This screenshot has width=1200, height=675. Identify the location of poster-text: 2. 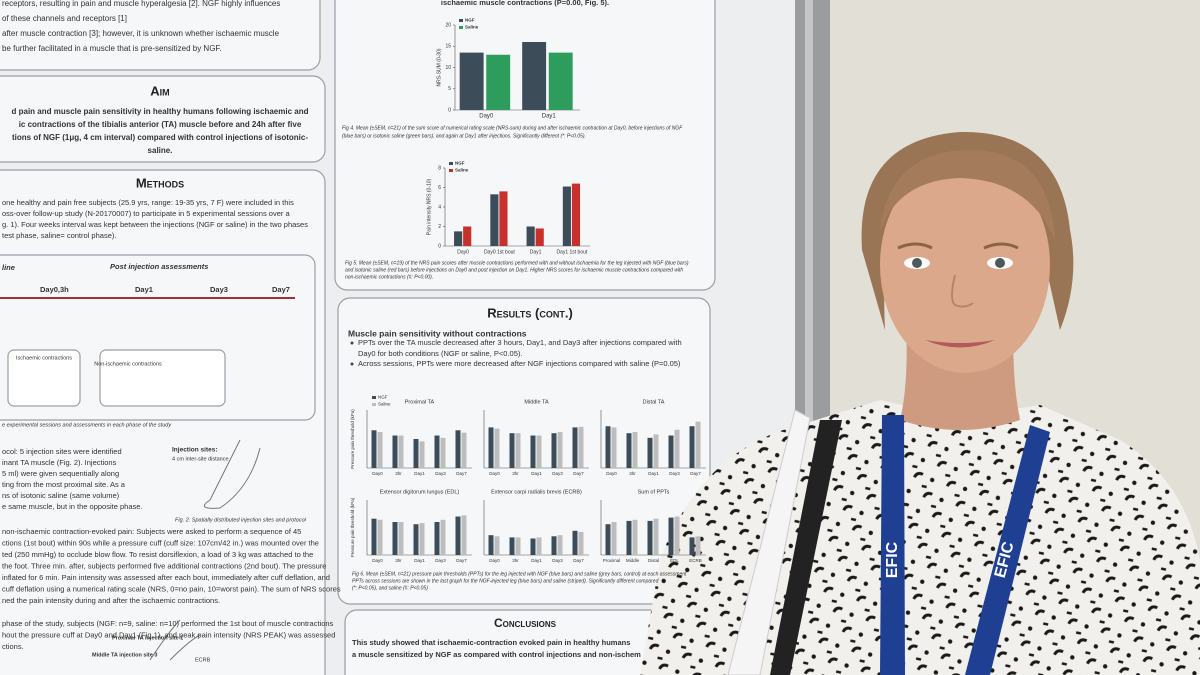
(439, 227).